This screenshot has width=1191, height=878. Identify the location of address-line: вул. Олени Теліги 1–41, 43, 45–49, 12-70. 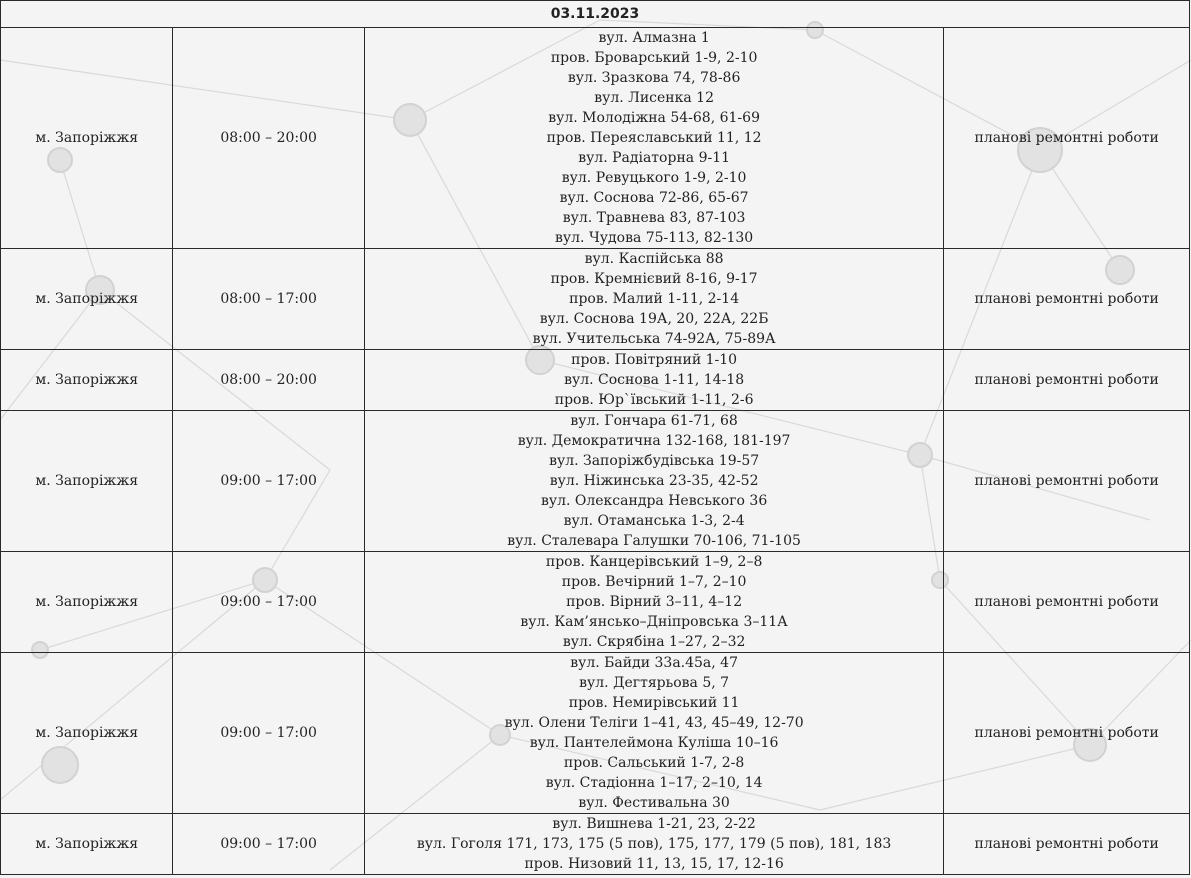
(654, 723).